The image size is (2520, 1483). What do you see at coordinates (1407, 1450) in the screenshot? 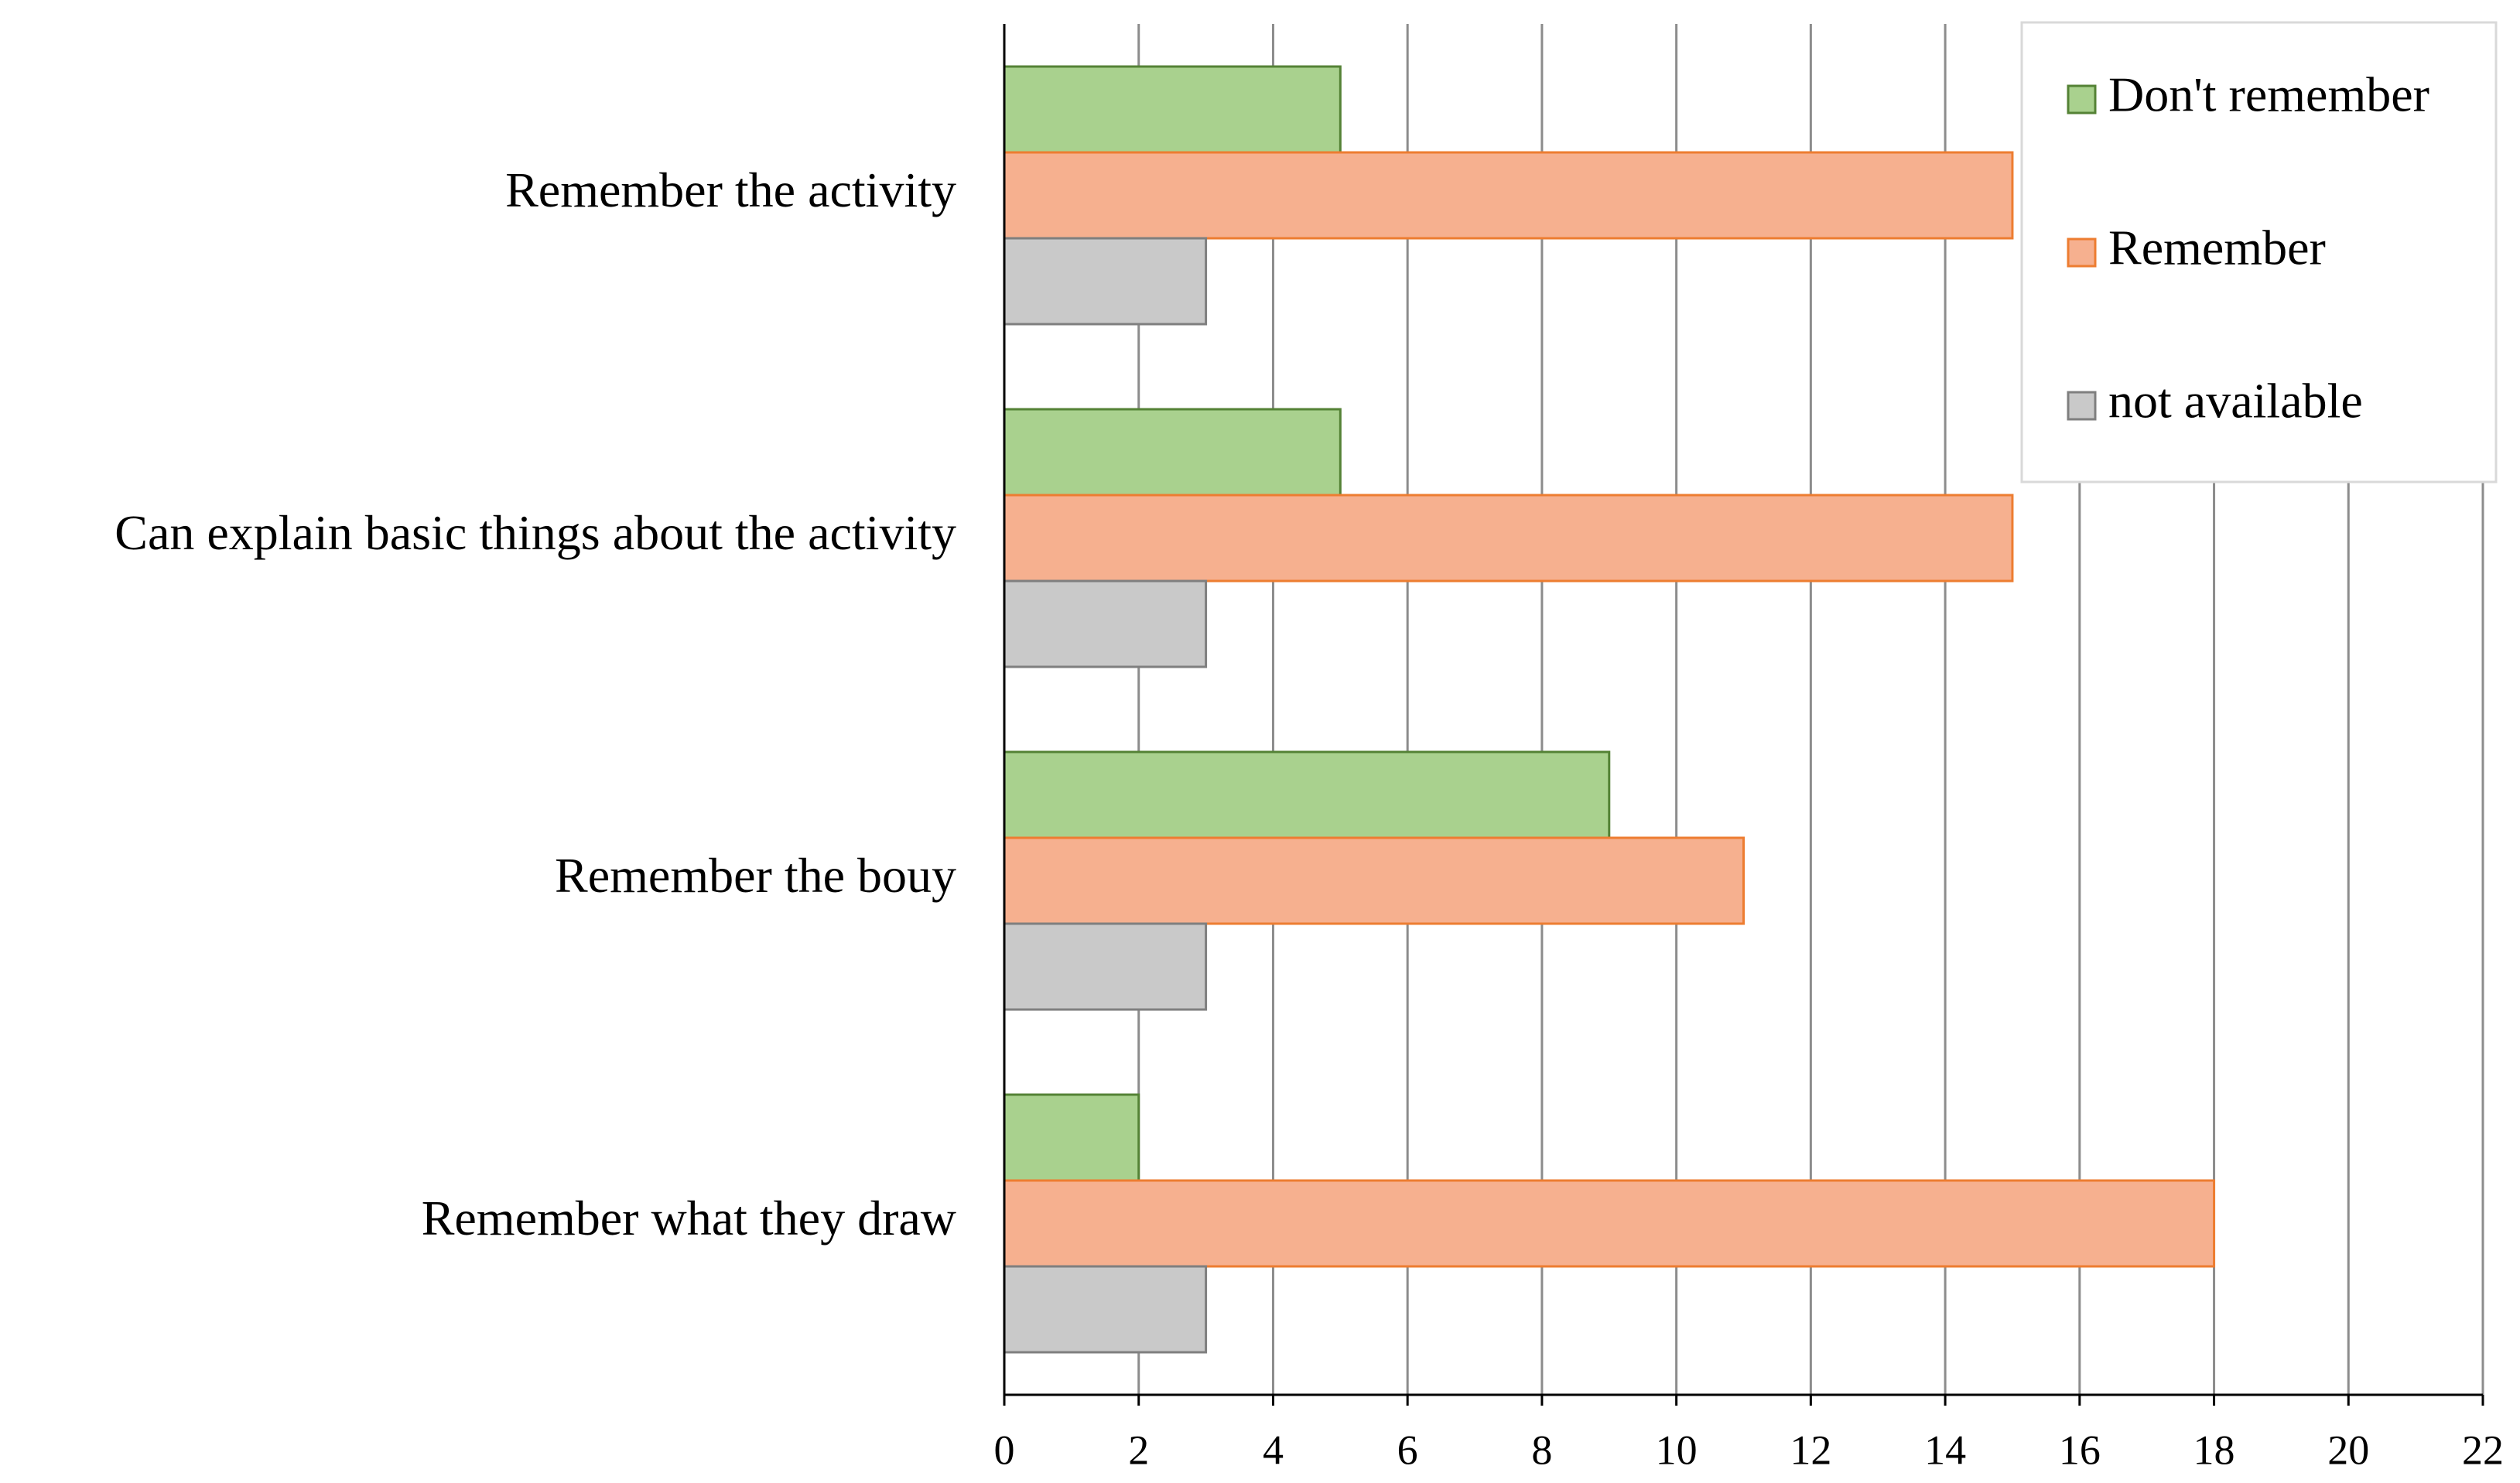
I see `x-tick-label: 6` at bounding box center [1407, 1450].